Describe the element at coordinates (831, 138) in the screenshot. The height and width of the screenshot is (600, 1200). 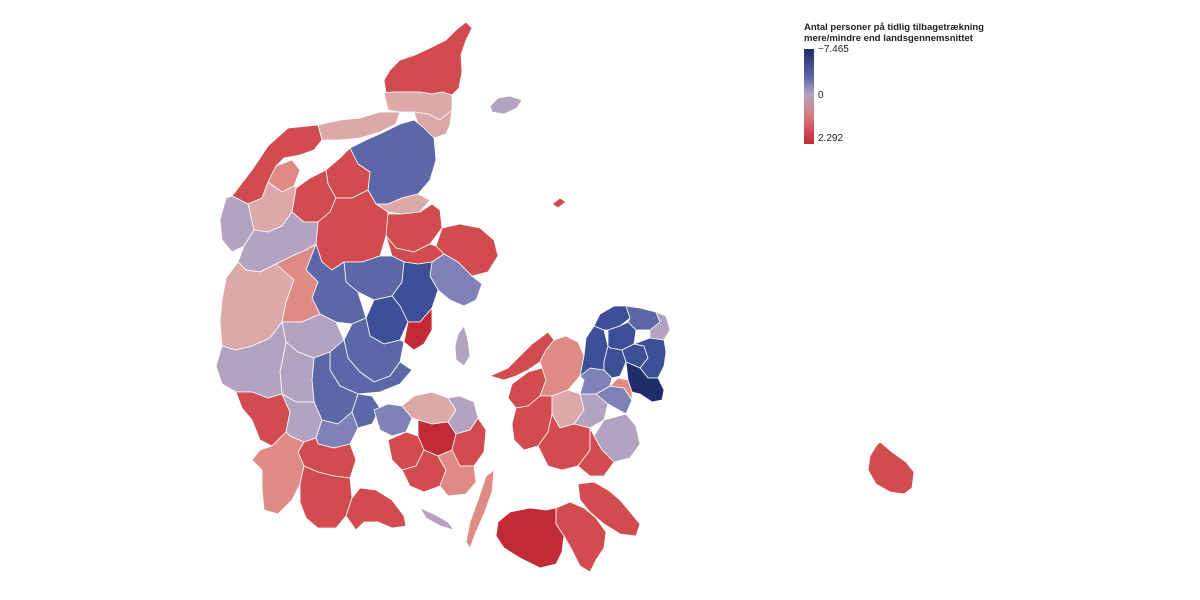
I see `legend-label-min: 2.292` at that location.